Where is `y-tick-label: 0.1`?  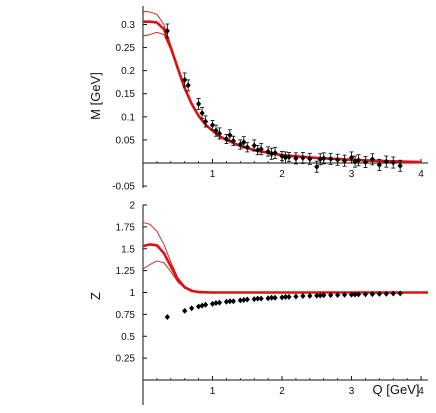
y-tick-label: 0.1 is located at coordinates (128, 117).